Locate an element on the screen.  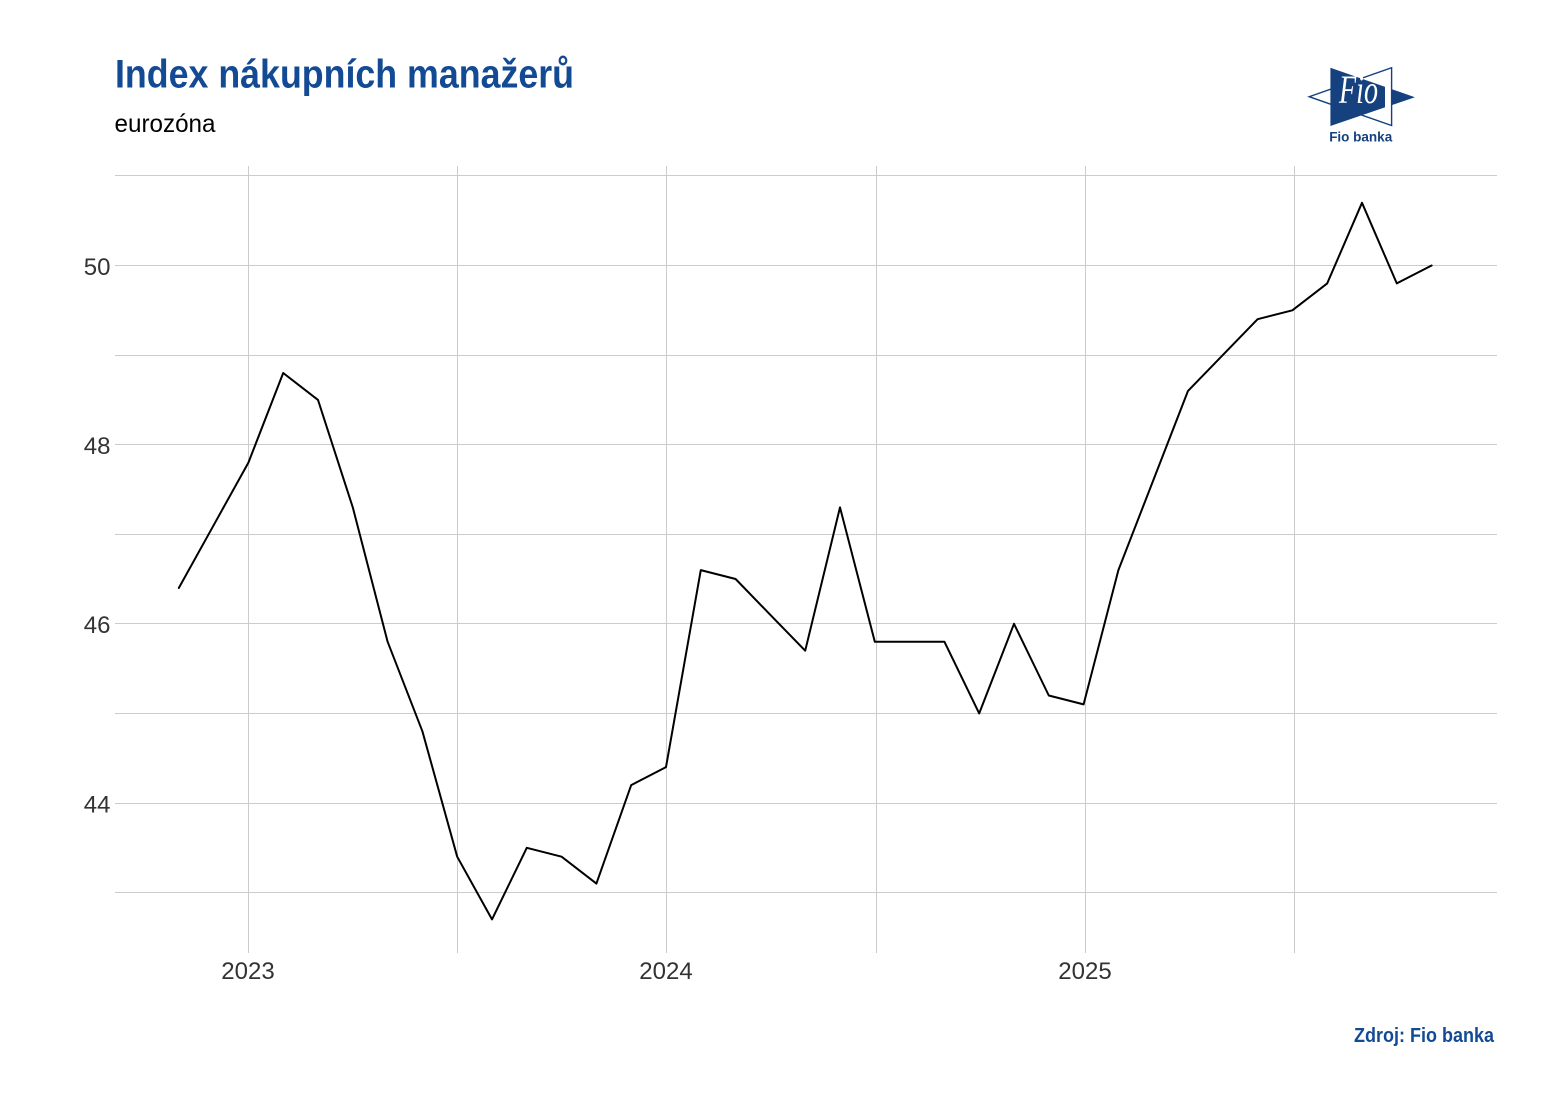
svg-text: Fio banka is located at coordinates (1361, 137).